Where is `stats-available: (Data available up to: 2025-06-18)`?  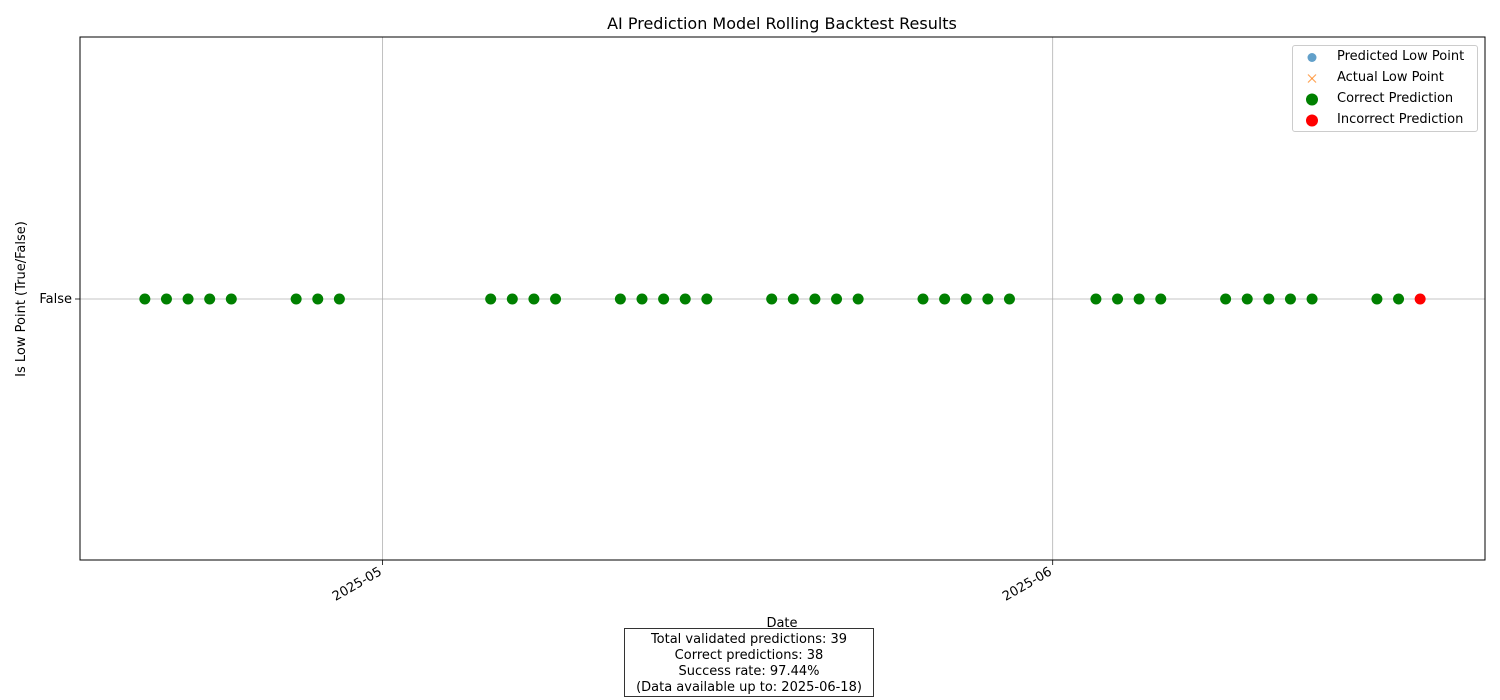
stats-available: (Data available up to: 2025-06-18) is located at coordinates (749, 687).